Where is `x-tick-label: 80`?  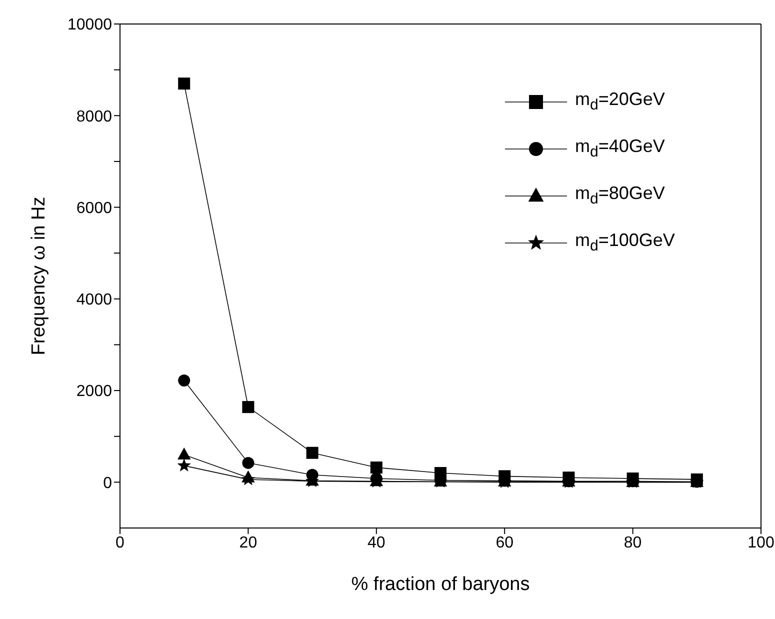
x-tick-label: 80 is located at coordinates (633, 543).